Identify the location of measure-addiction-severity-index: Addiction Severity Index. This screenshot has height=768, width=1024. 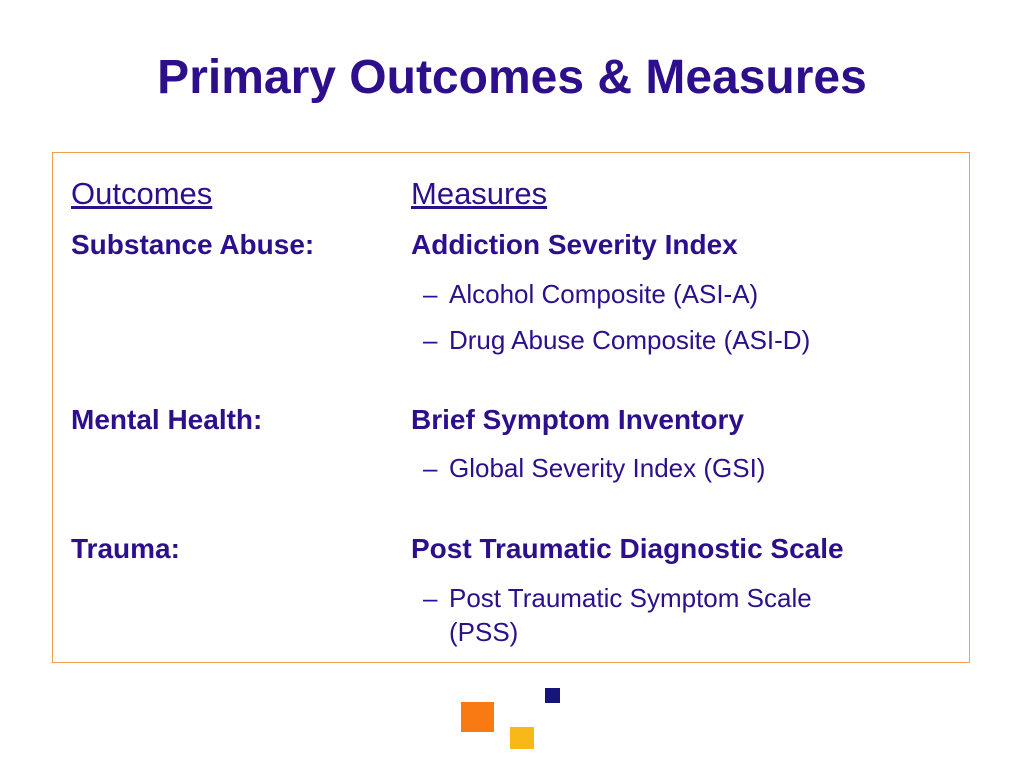
(574, 244).